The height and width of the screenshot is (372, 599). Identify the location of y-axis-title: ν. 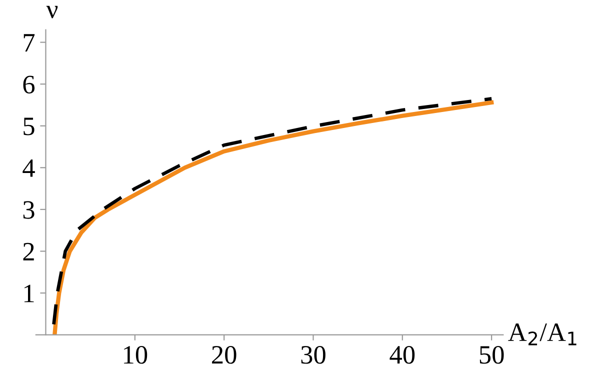
(52, 12).